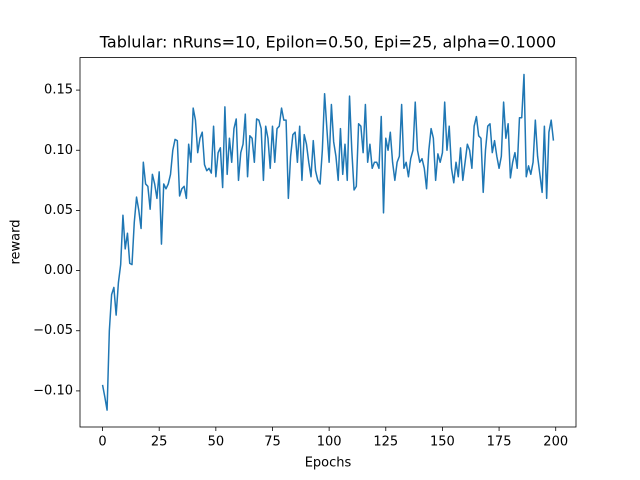 Image resolution: width=640 pixels, height=480 pixels. I want to click on y-tick-label: −0.05, so click(53, 330).